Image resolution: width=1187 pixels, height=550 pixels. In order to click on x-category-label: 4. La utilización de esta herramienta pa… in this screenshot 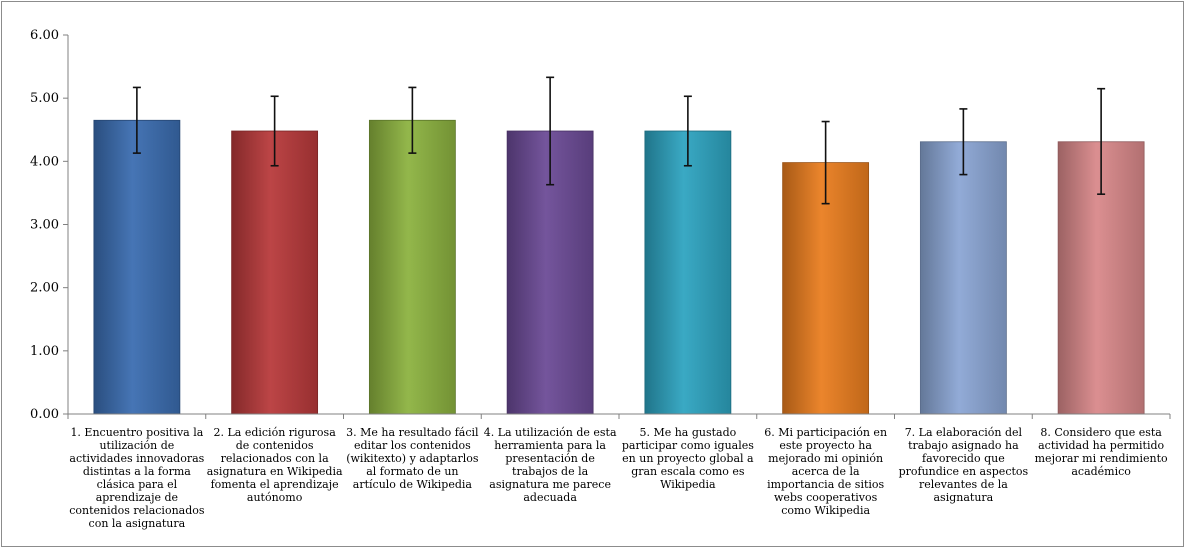, I will do `click(550, 465)`.